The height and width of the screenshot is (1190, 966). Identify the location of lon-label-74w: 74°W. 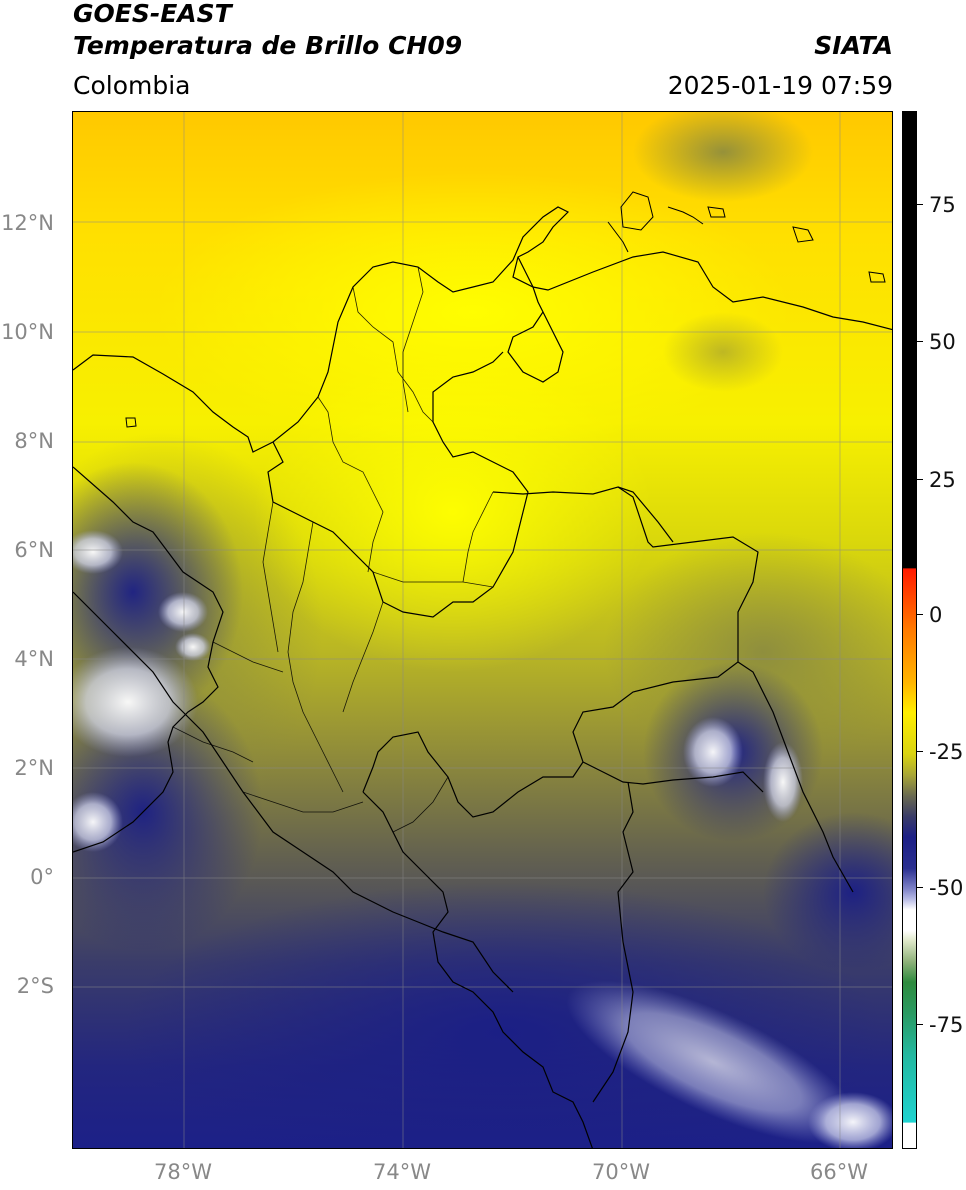
(402, 1172).